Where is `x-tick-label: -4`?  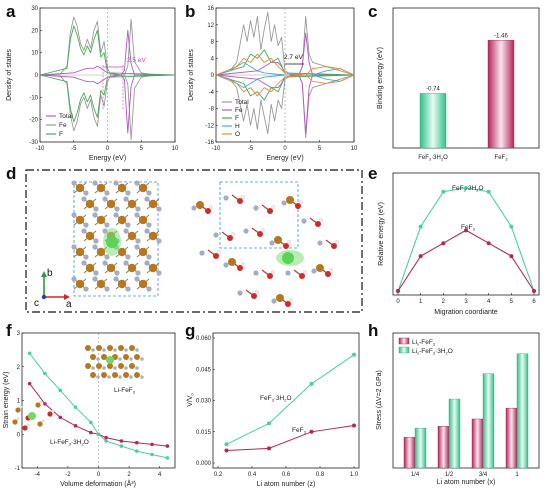 x-tick-label: -4 is located at coordinates (38, 475).